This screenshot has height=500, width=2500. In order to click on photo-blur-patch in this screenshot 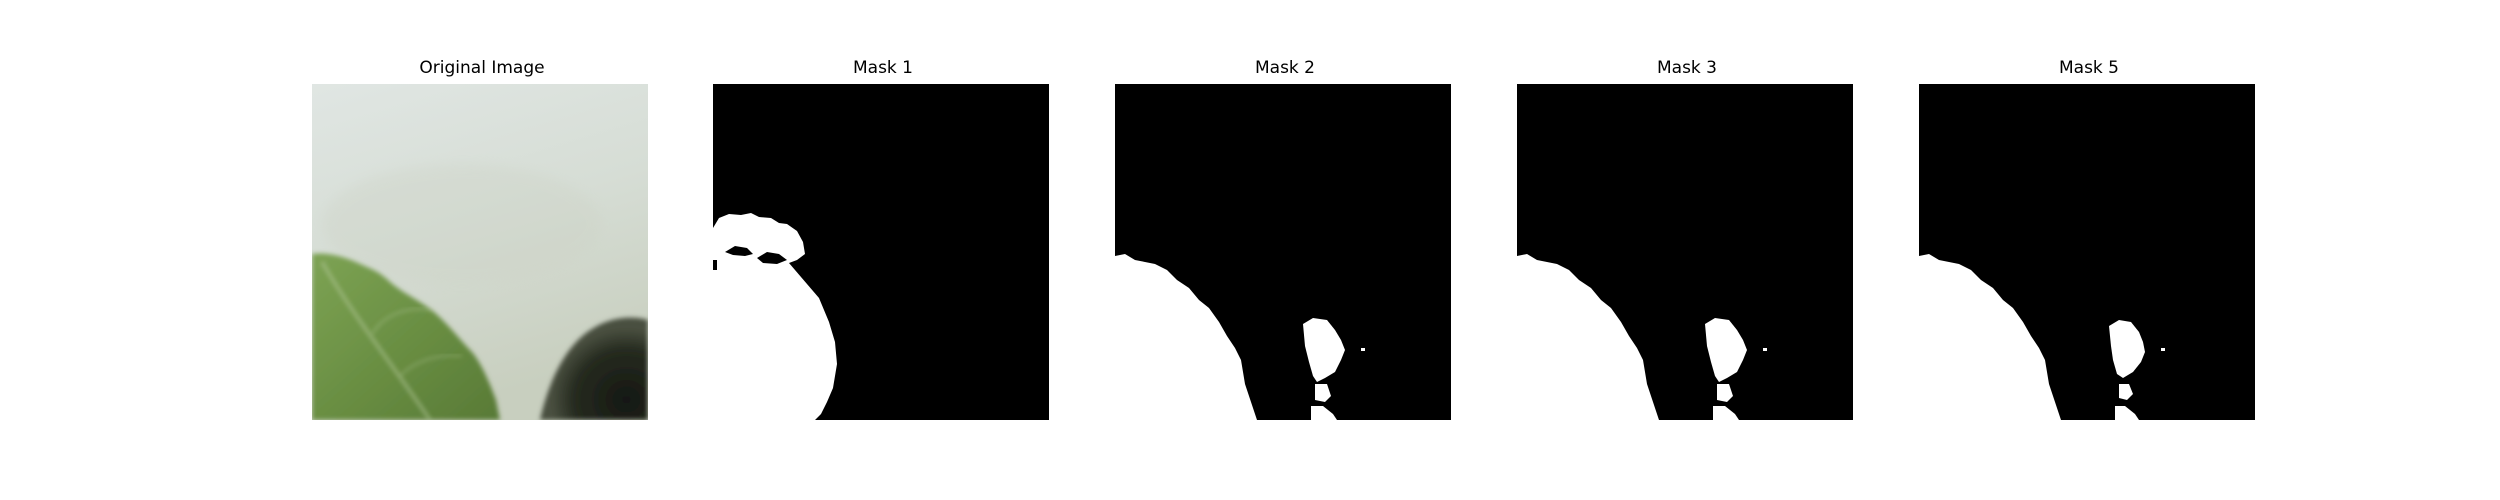, I will do `click(462, 224)`.